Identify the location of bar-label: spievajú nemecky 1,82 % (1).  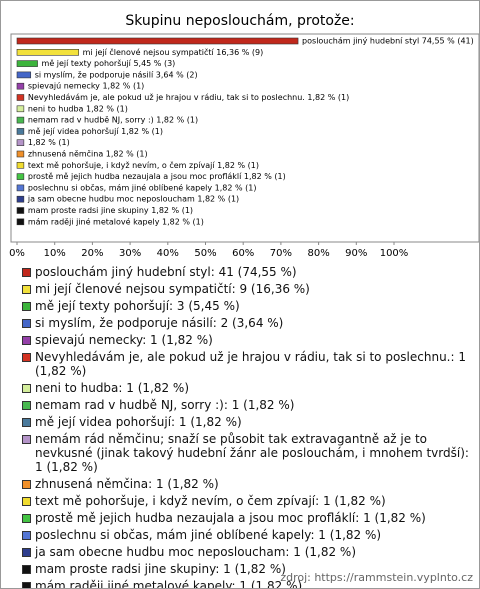
(86, 86).